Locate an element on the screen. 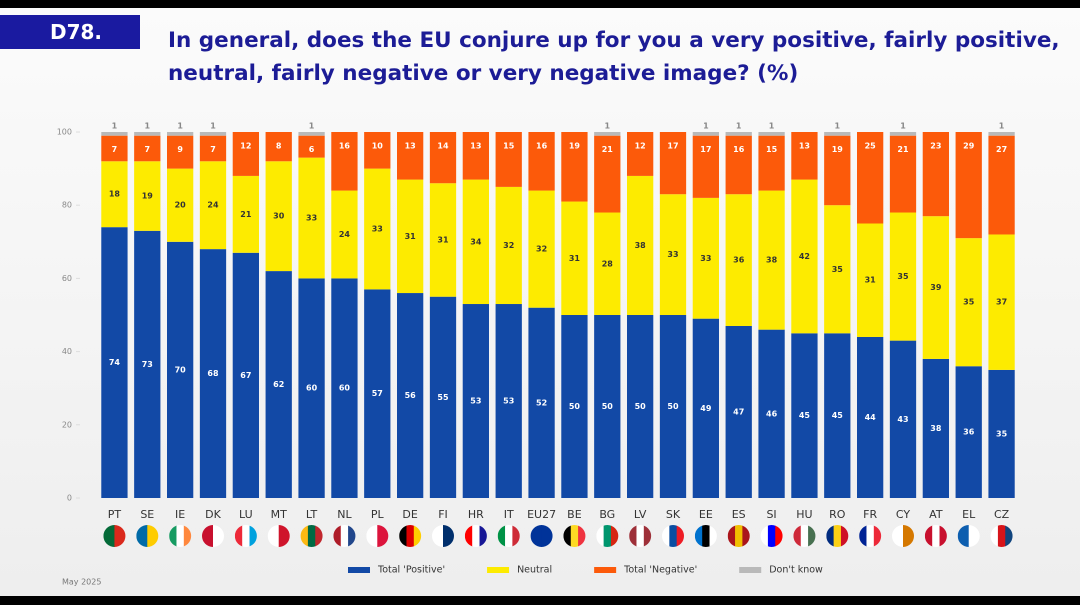  value-label: 57 is located at coordinates (377, 393).